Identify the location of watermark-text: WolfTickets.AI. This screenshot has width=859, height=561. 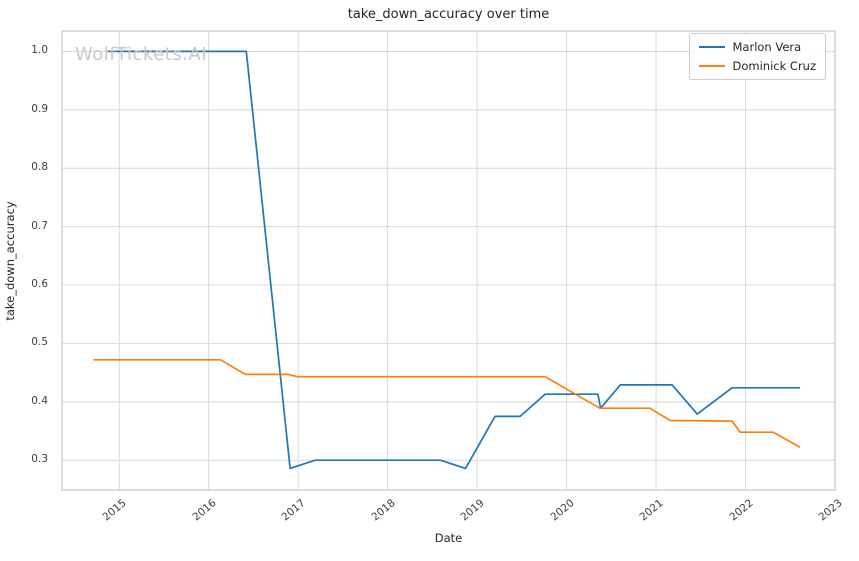
(141, 54).